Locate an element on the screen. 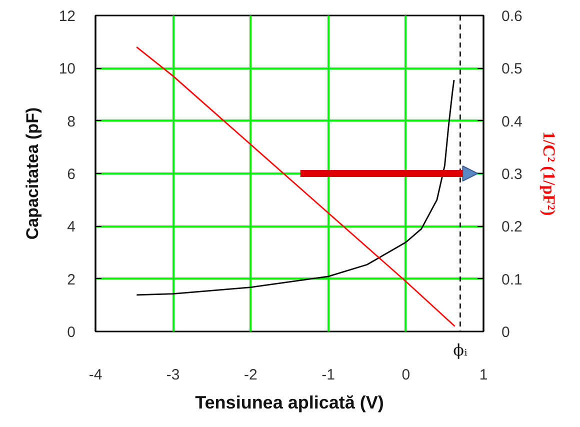  y-tick-label: 0 is located at coordinates (71, 332).